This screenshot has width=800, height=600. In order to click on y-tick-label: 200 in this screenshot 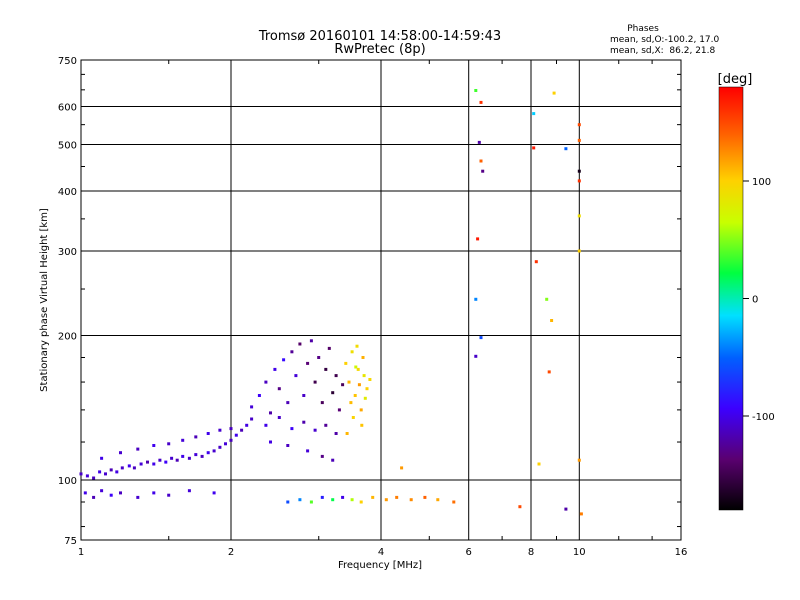, I will do `click(67, 337)`.